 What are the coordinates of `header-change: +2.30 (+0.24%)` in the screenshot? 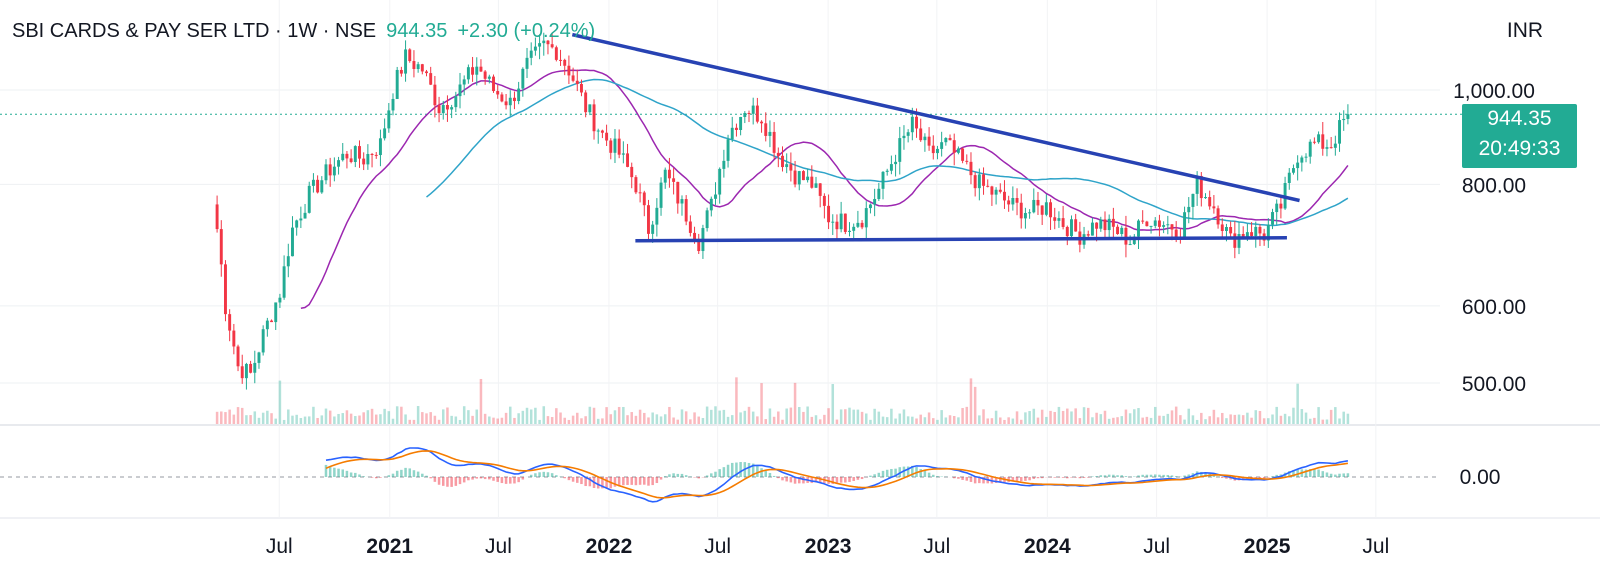 It's located at (526, 31).